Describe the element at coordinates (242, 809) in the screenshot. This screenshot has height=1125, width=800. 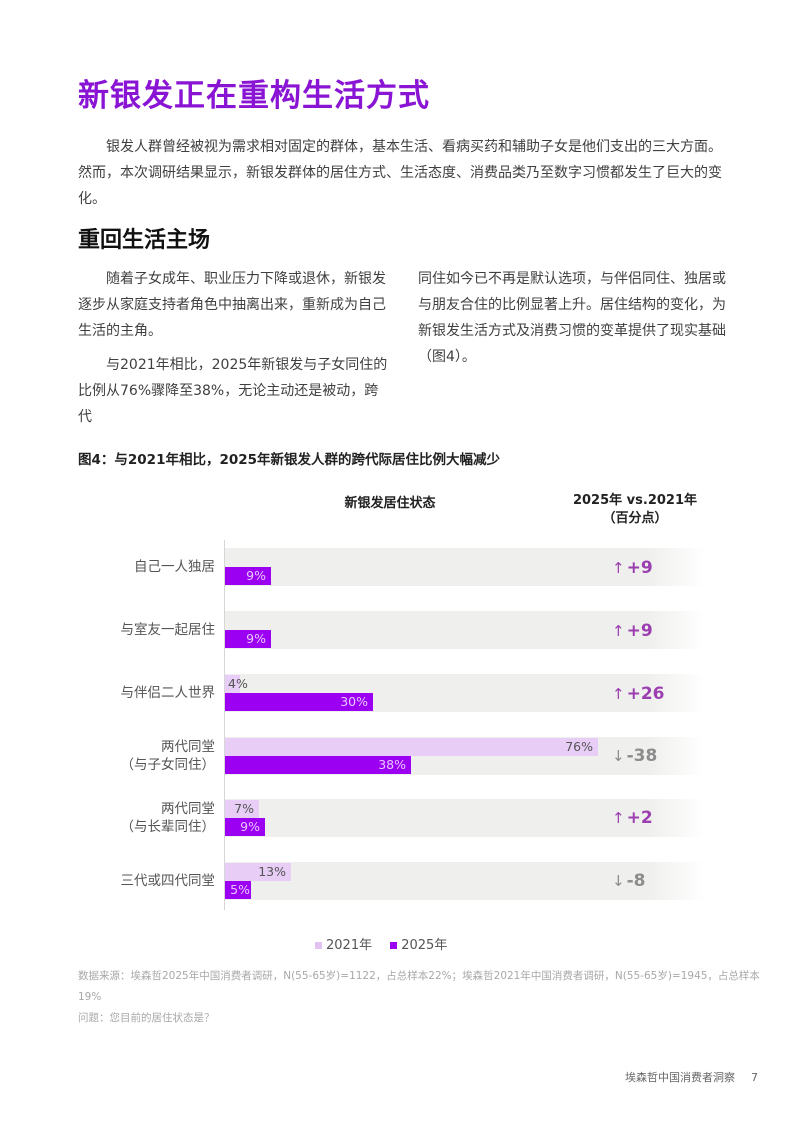
I see `bar-2021: 7%` at that location.